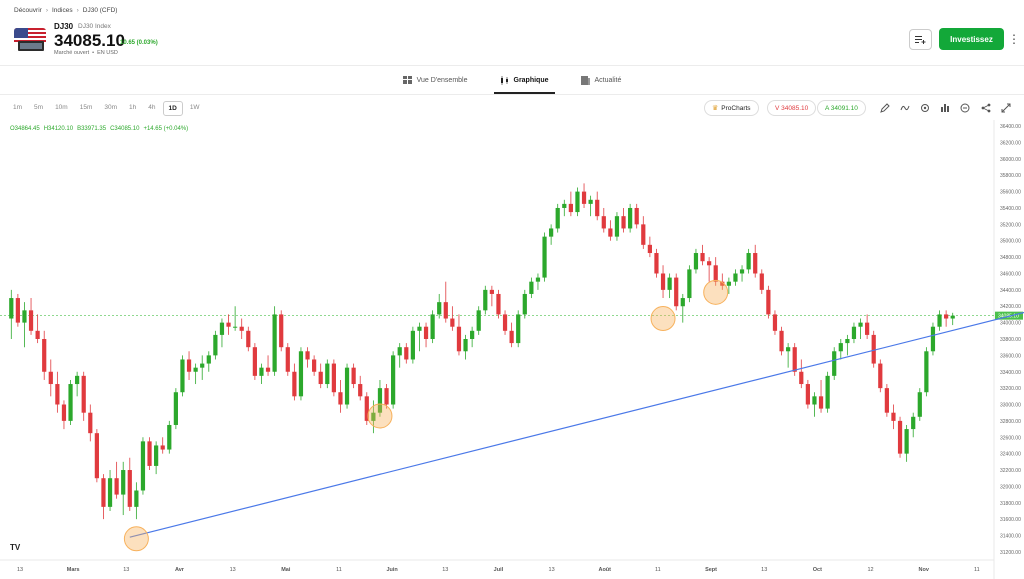 This screenshot has height=579, width=1024. Describe the element at coordinates (39, 107) in the screenshot. I see `timeframe-5m: 5m` at that location.